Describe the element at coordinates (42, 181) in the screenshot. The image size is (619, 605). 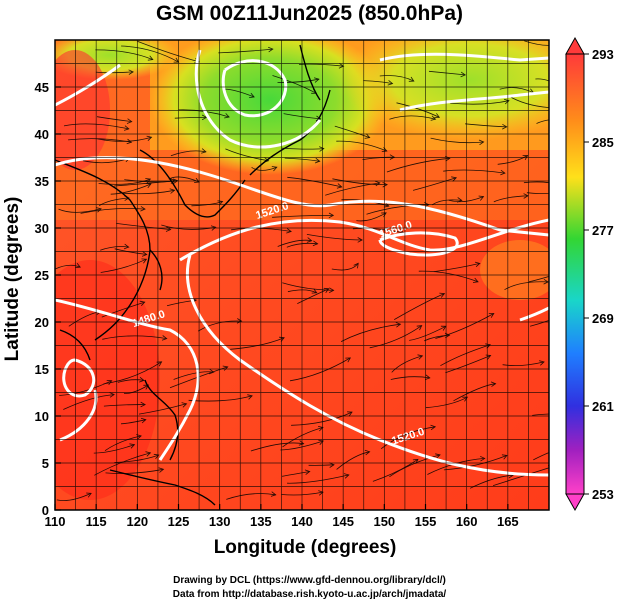
I see `latitude-tick-label: 35` at that location.